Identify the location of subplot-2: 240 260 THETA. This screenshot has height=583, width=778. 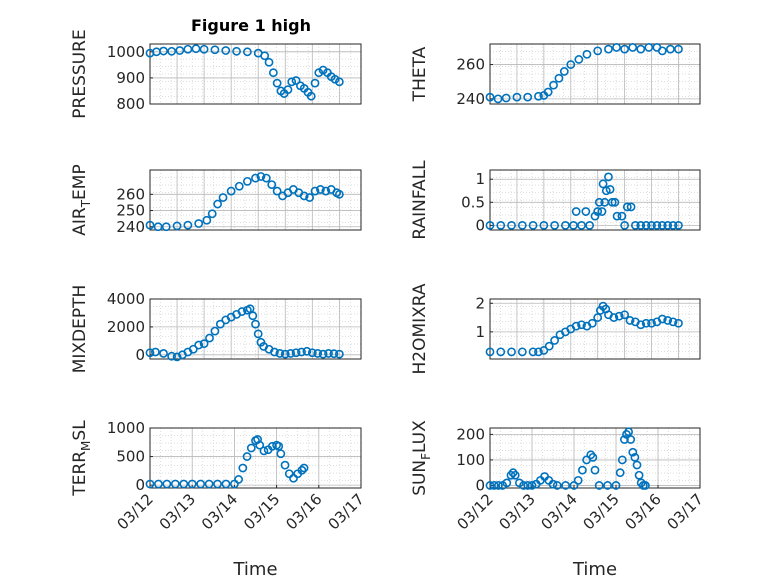
(555, 75).